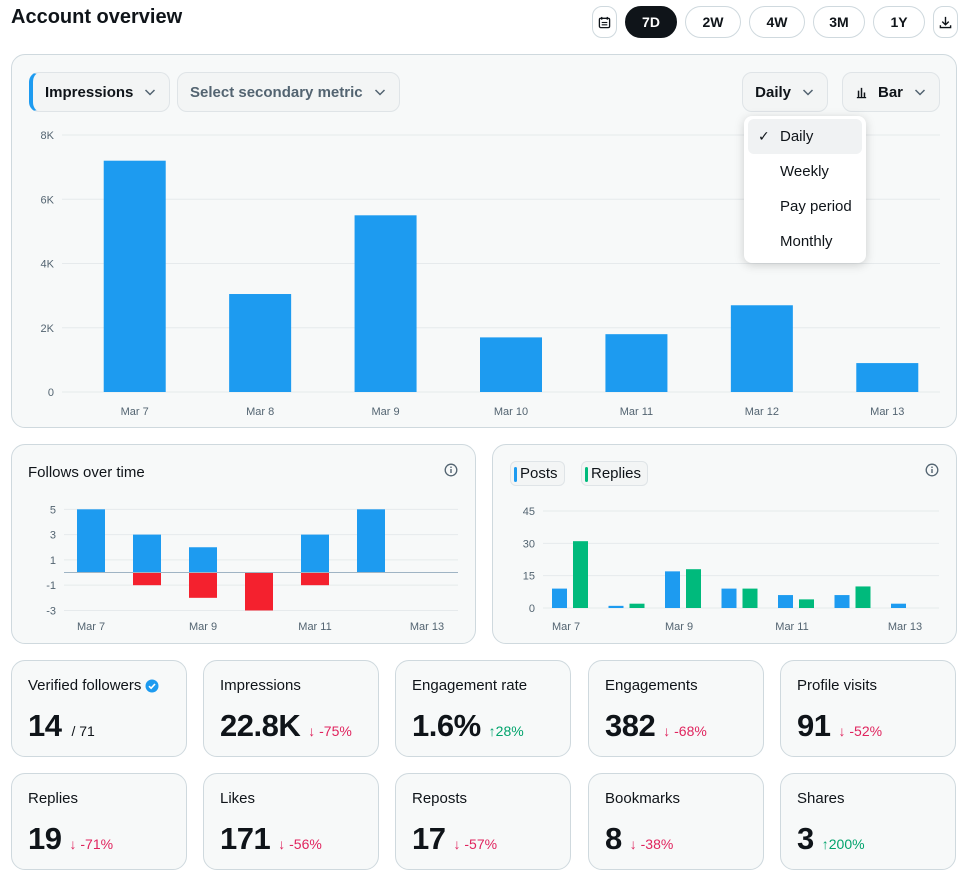 The image size is (968, 881). Describe the element at coordinates (53, 536) in the screenshot. I see `y-tick-label: 3` at that location.